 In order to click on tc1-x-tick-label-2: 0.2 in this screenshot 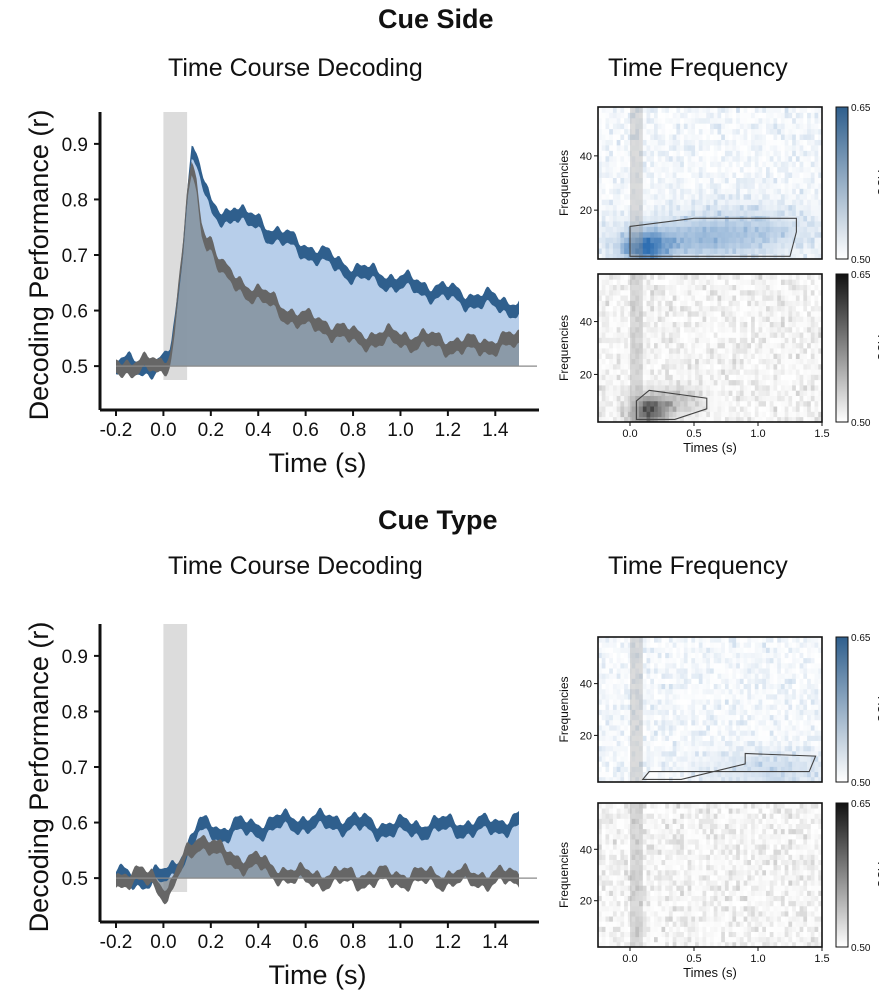, I will do `click(211, 942)`.